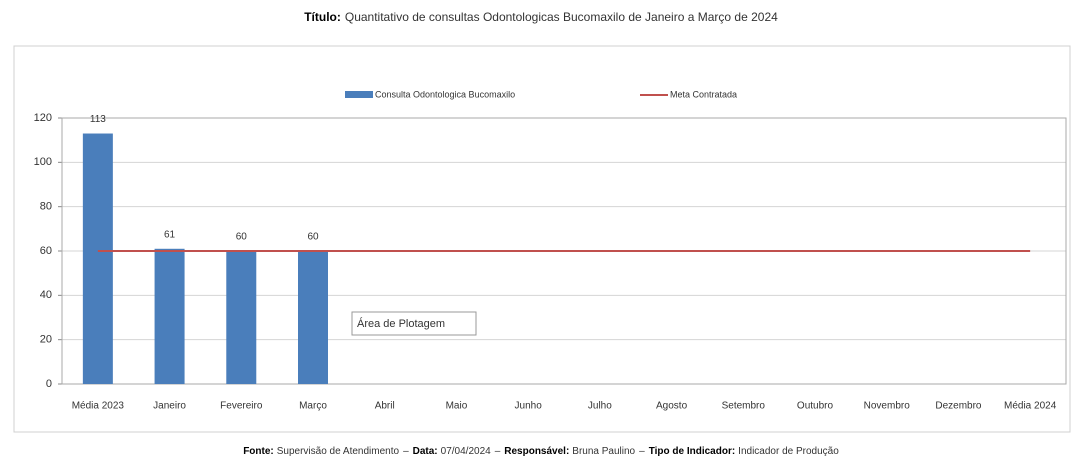  I want to click on legend-swatch, so click(359, 94).